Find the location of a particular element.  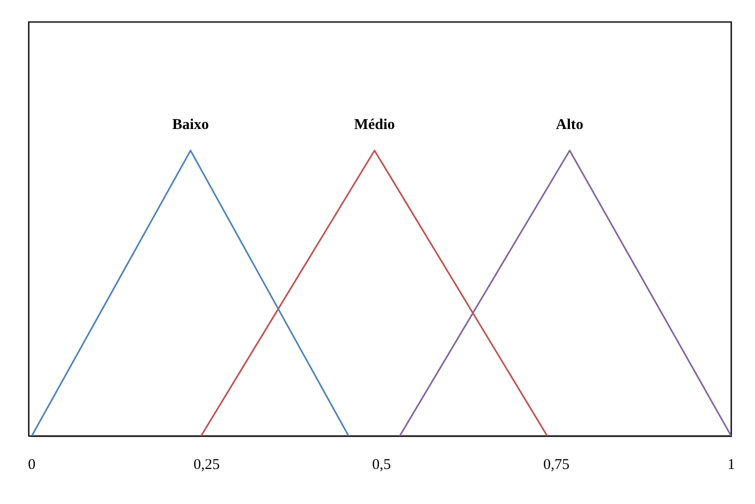

x-tick-label: 0 is located at coordinates (32, 464).